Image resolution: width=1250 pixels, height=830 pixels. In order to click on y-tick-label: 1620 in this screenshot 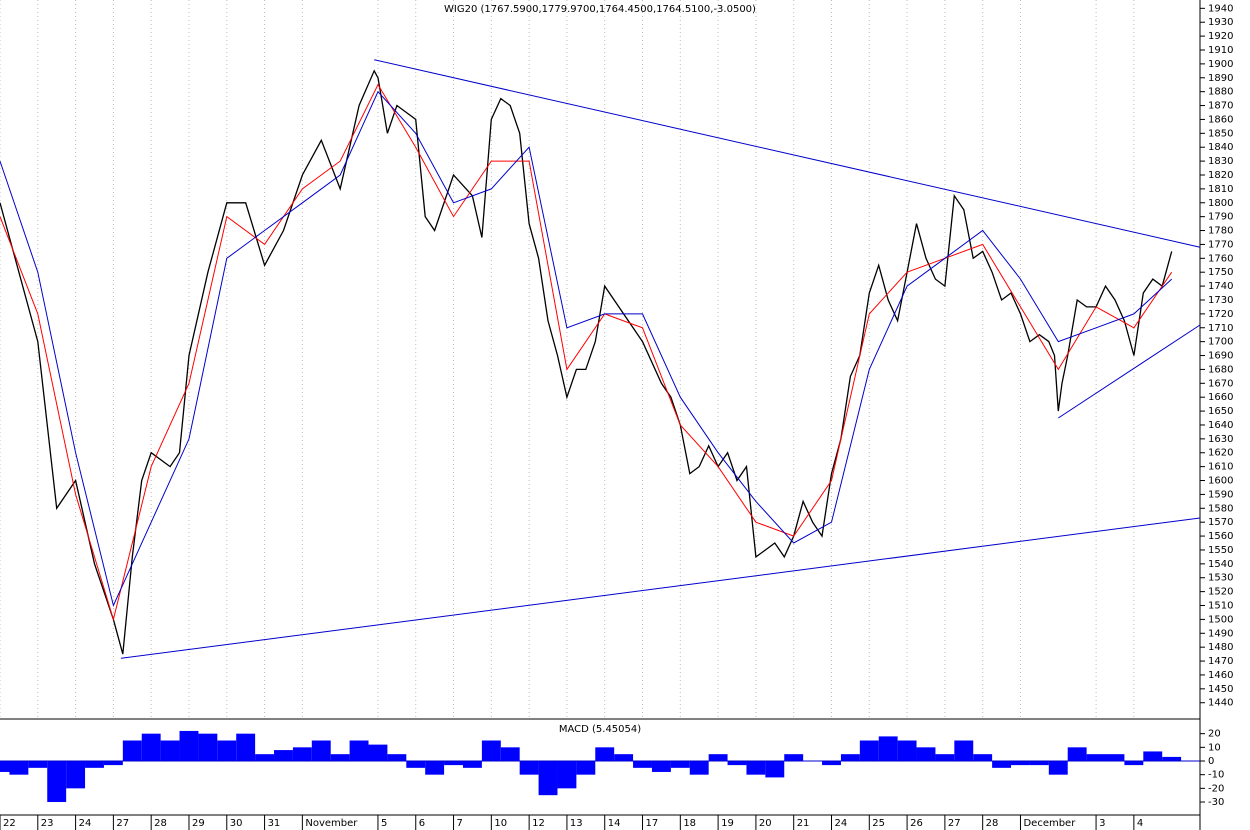, I will do `click(1220, 453)`.